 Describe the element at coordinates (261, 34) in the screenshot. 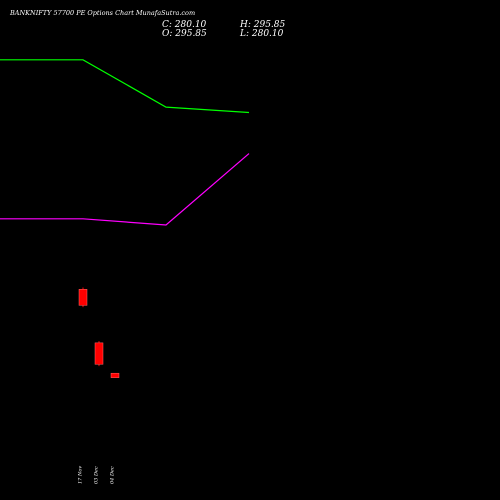

I see `low-value: L: 280.10` at that location.